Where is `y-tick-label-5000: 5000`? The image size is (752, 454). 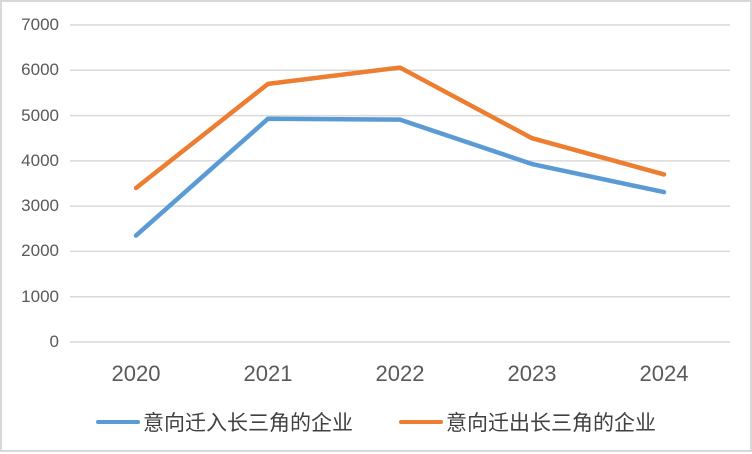 y-tick-label-5000: 5000 is located at coordinates (40, 115).